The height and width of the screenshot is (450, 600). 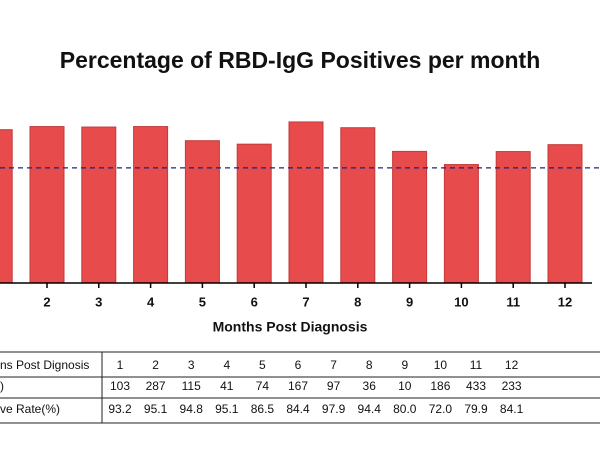 I want to click on x-tick-label: 6, so click(x=254, y=301).